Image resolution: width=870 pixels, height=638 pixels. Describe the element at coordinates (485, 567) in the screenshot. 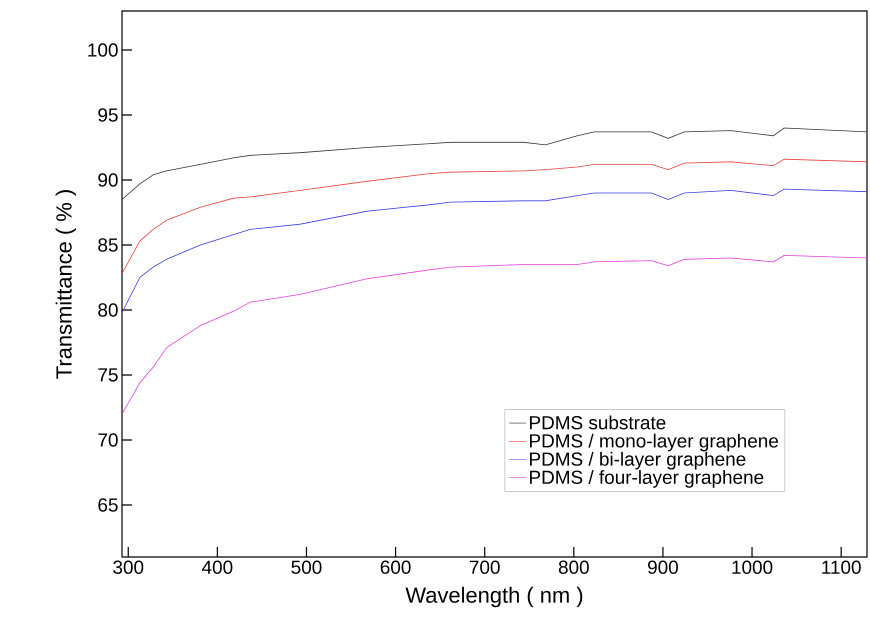

I see `x-tick-label: 700` at that location.